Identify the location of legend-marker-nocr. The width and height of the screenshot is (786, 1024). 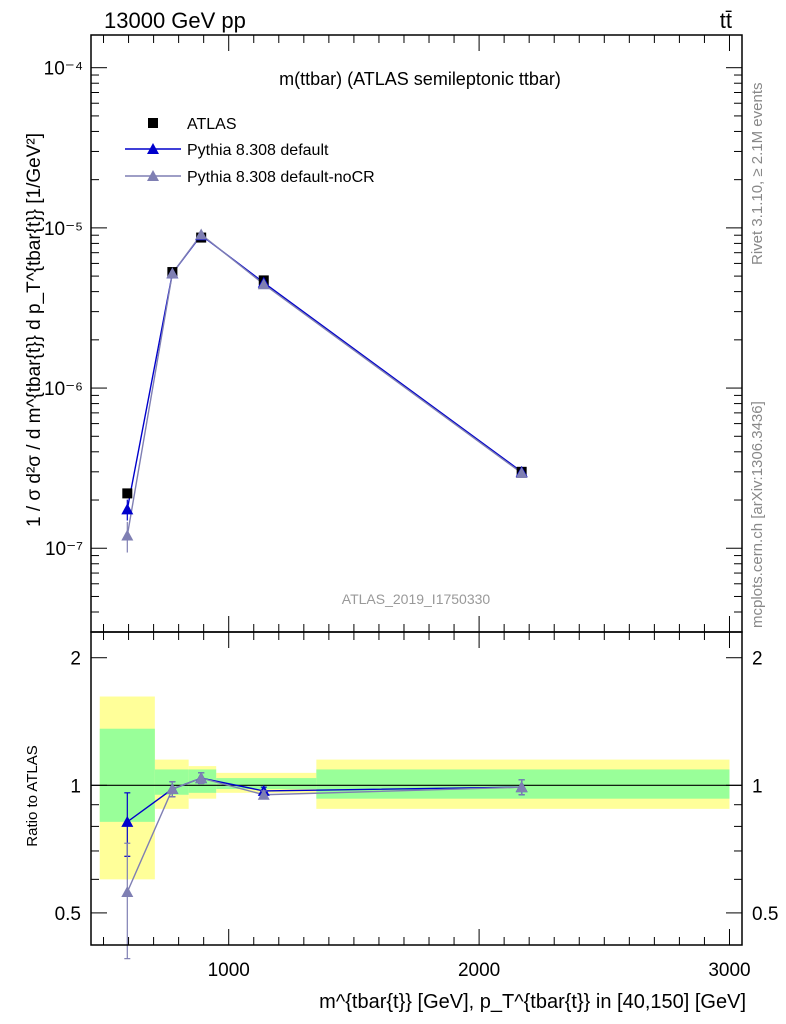
(153, 175).